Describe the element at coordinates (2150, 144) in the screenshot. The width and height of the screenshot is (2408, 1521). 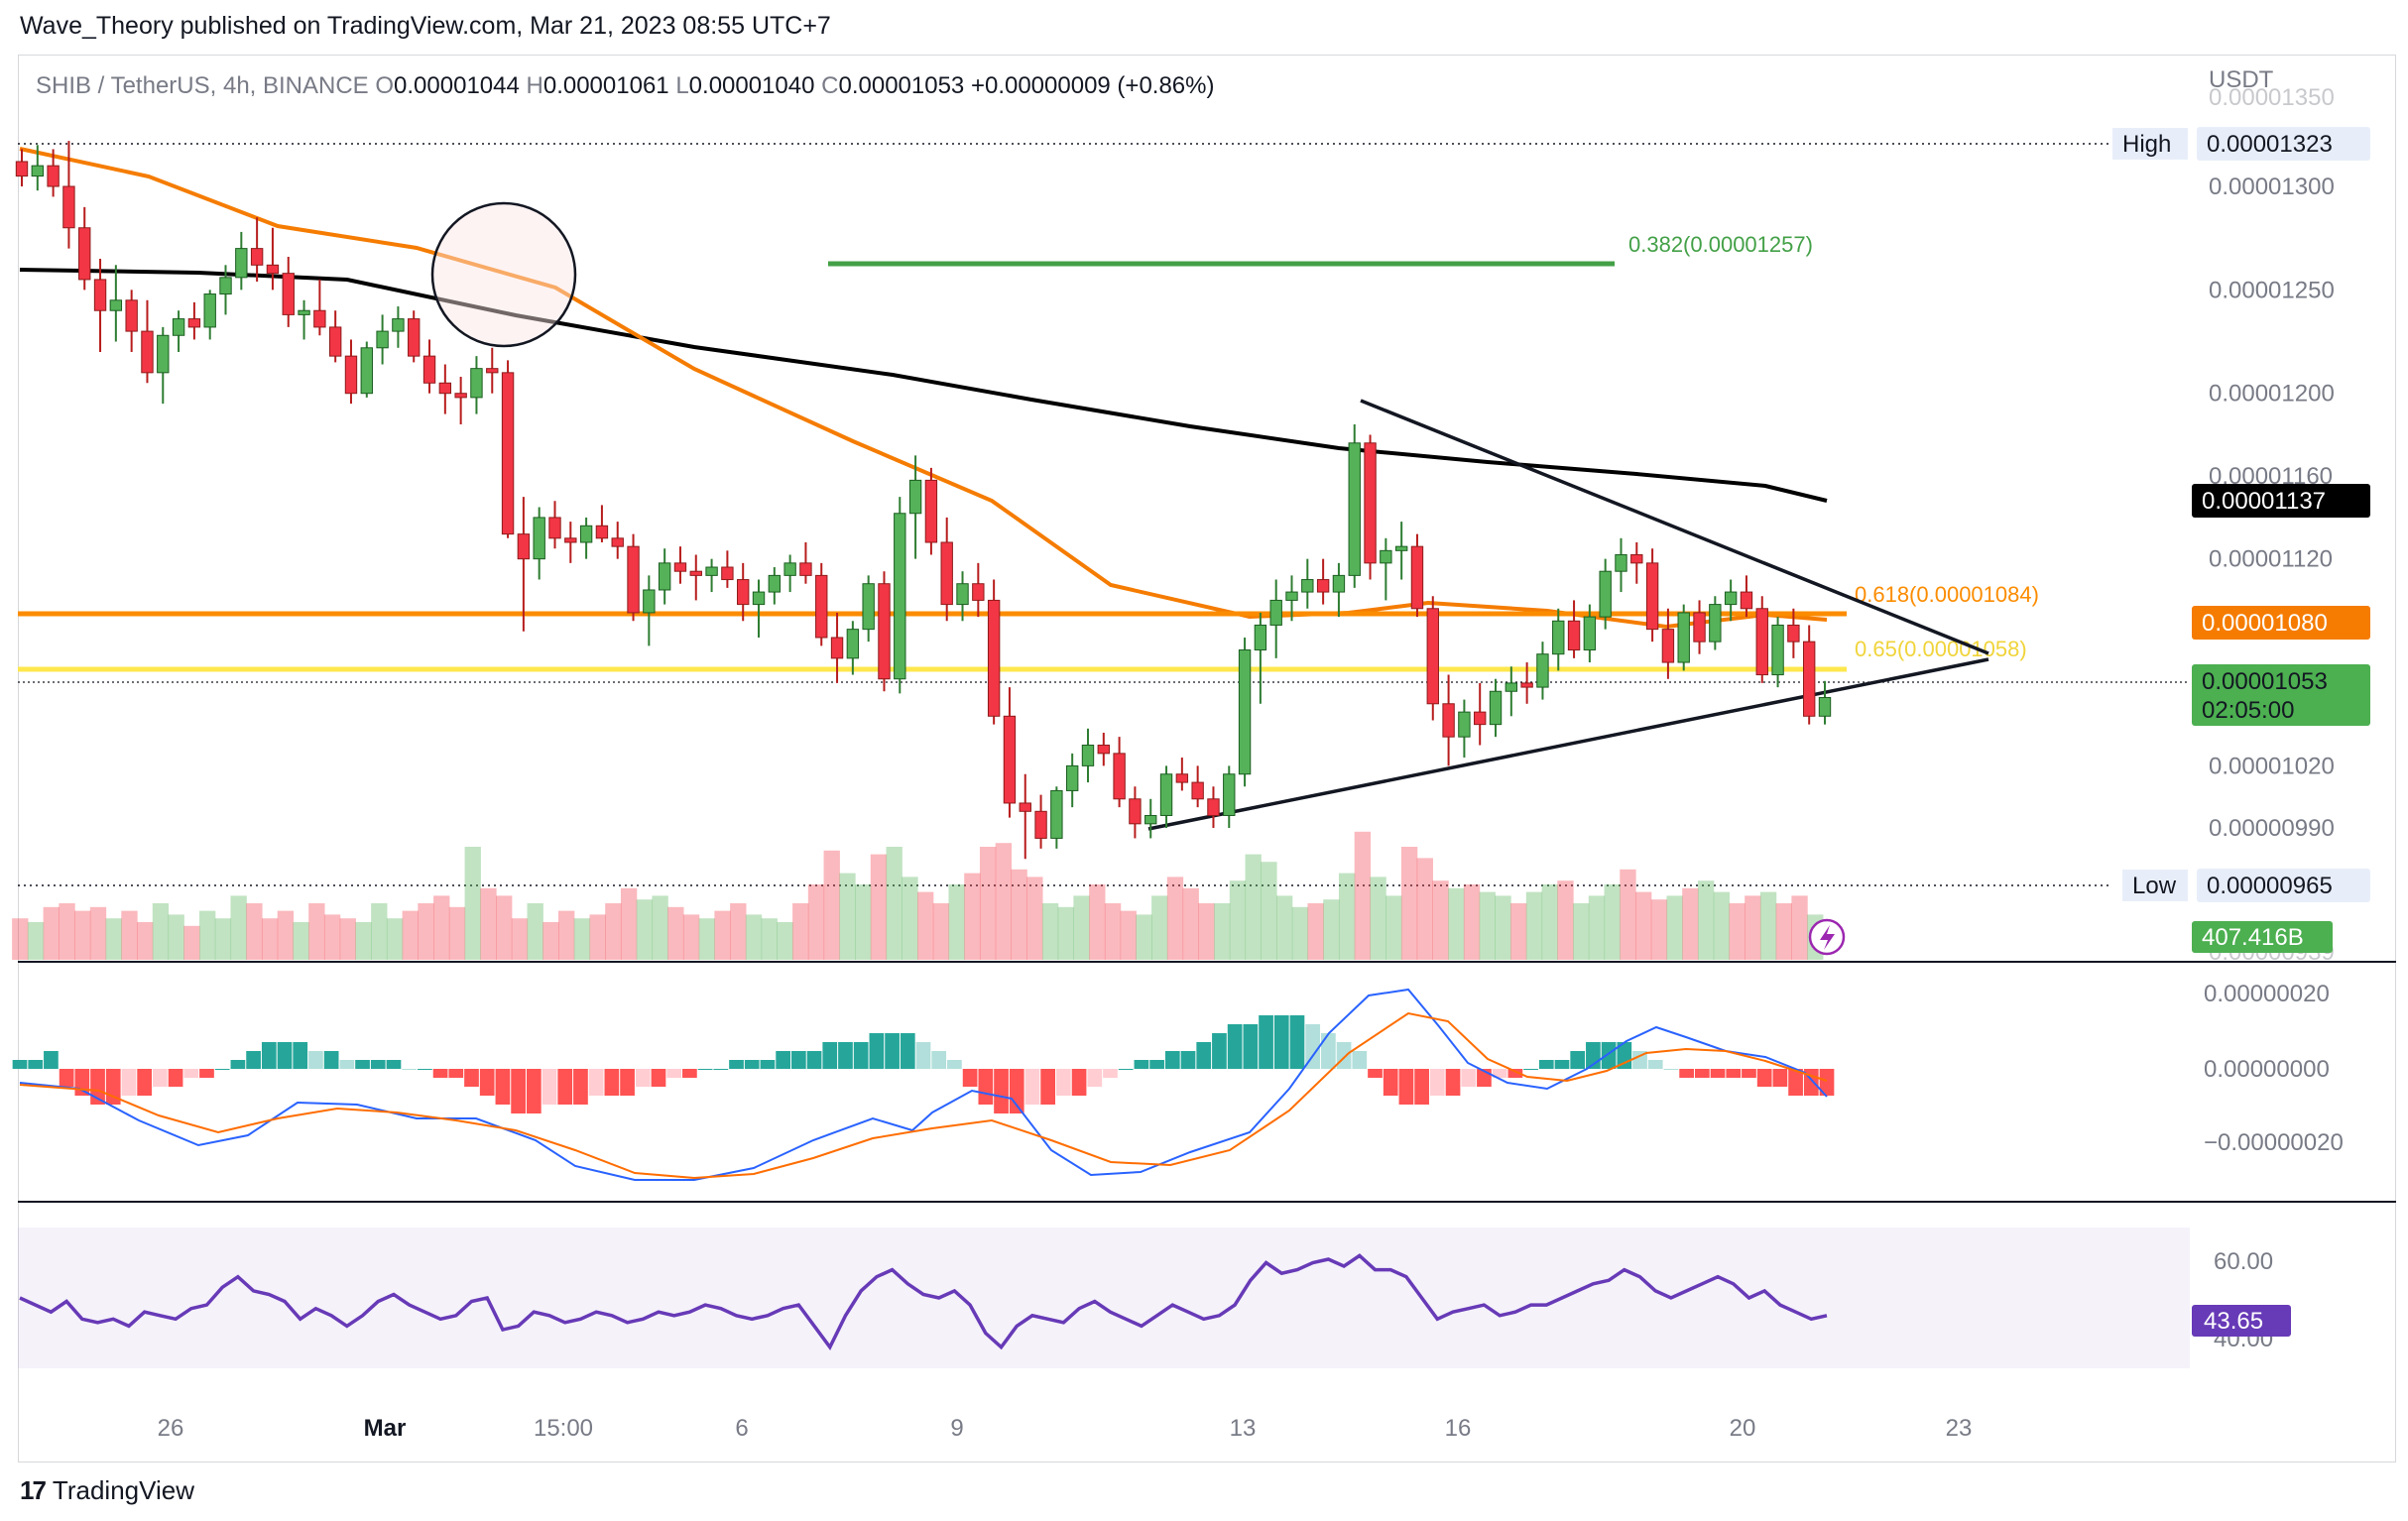
I see `high-tag-bg` at that location.